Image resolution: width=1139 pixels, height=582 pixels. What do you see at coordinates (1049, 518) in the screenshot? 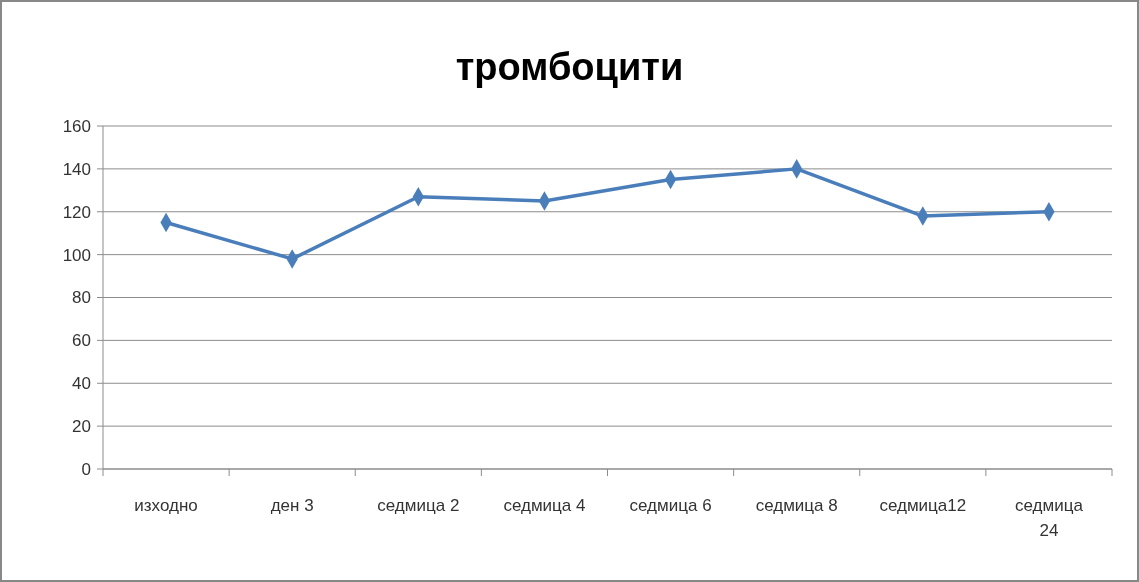
I see `x-tick-label: седмица 24` at bounding box center [1049, 518].